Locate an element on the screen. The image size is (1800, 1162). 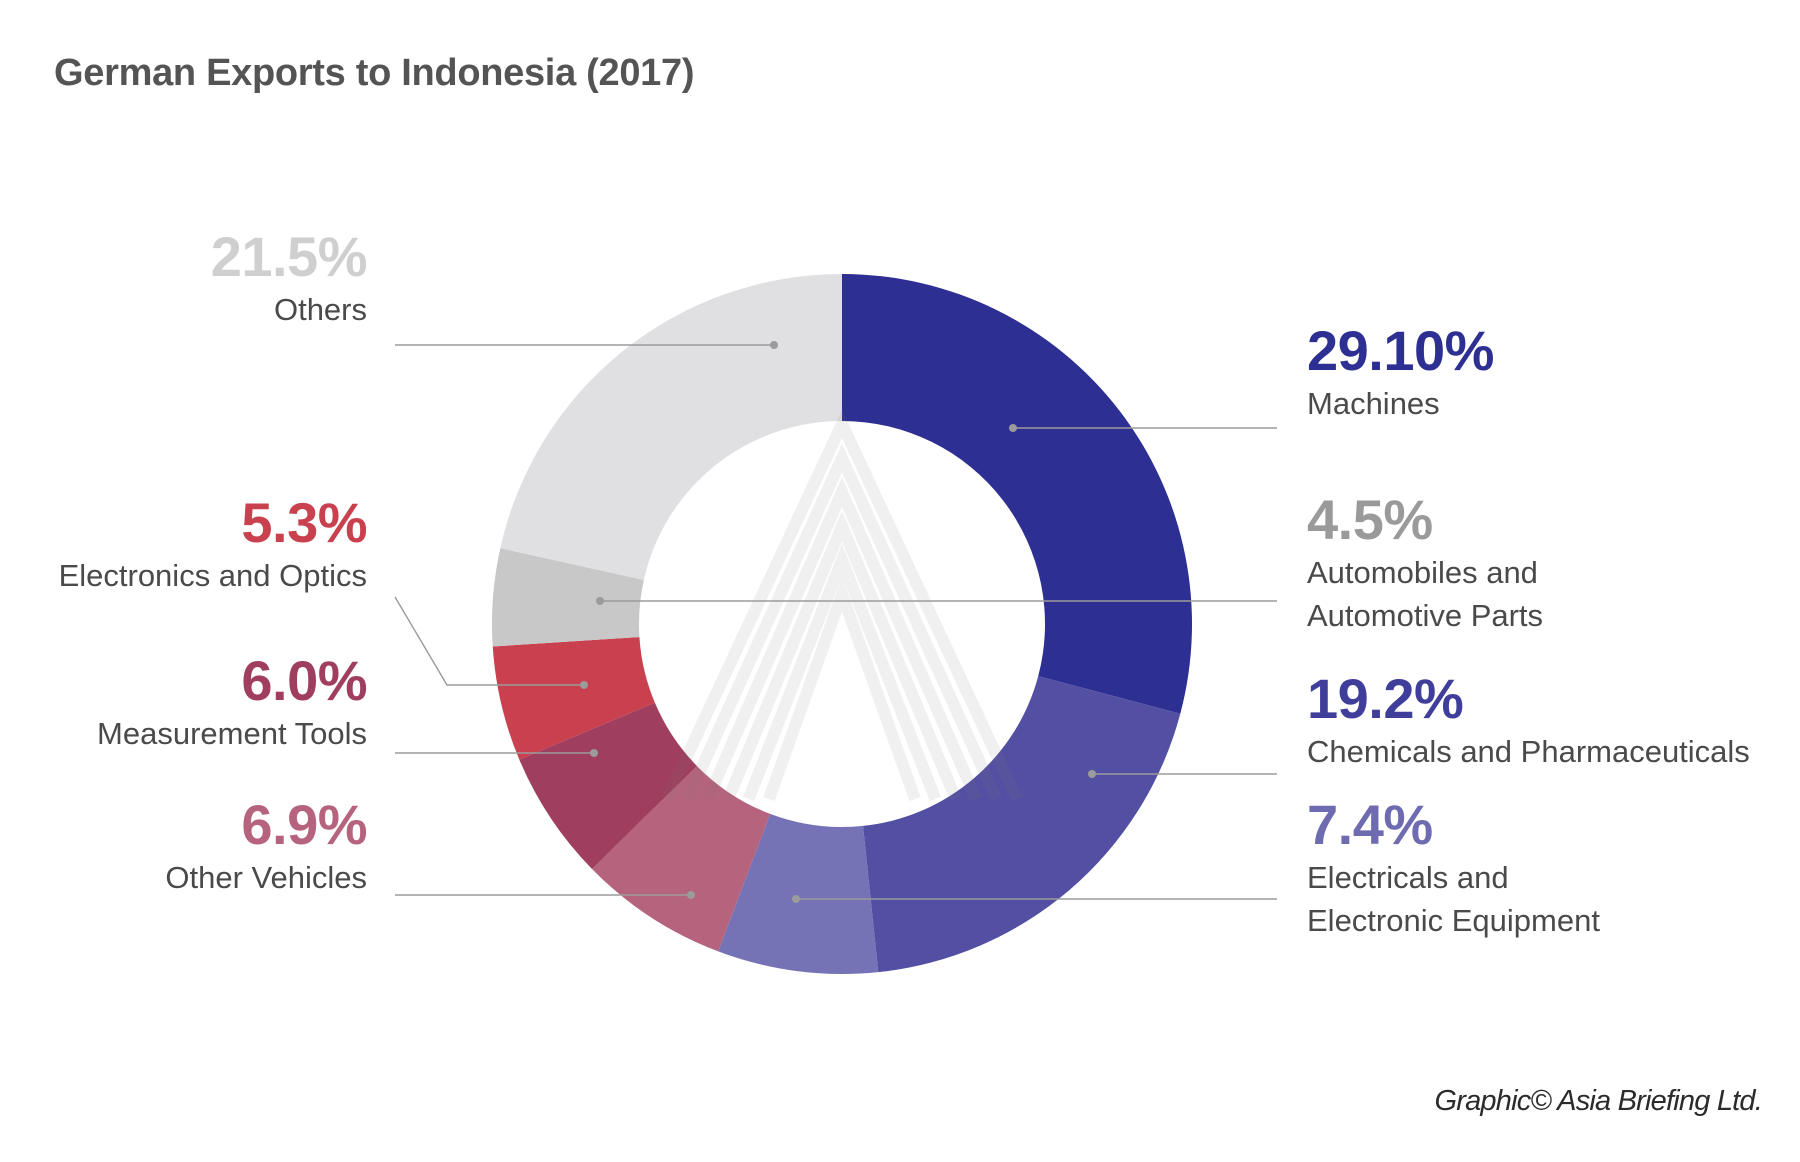
watermark-logo is located at coordinates (842, 605).